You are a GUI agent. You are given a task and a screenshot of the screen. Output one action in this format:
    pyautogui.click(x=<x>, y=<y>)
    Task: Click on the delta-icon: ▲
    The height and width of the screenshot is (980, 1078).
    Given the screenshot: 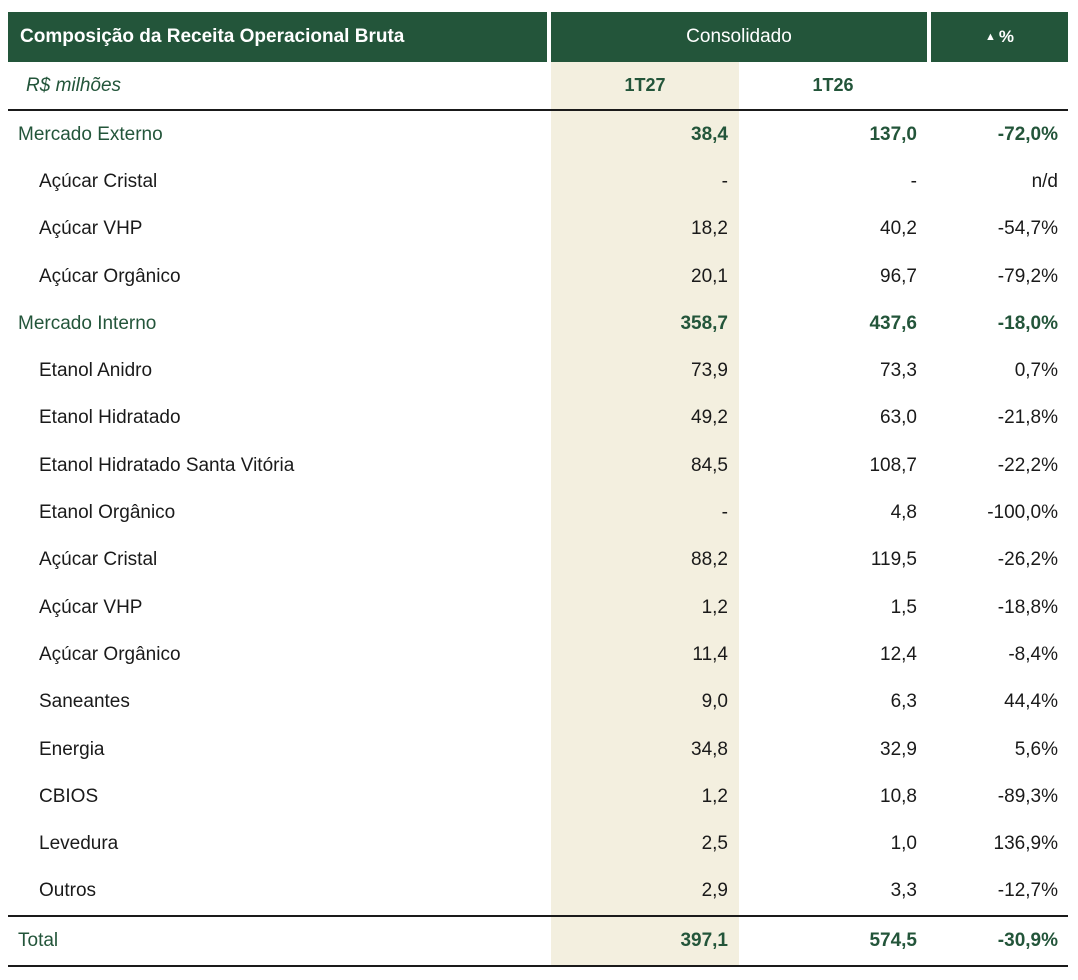 What is the action you would take?
    pyautogui.click(x=990, y=37)
    